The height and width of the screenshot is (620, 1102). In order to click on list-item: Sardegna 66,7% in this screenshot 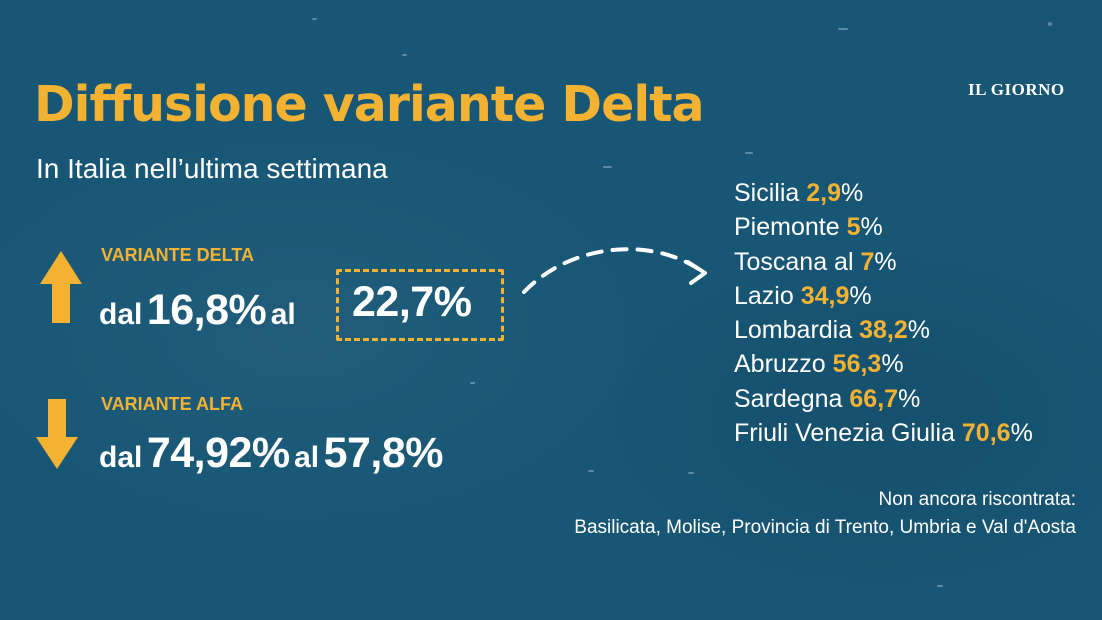, I will do `click(883, 399)`.